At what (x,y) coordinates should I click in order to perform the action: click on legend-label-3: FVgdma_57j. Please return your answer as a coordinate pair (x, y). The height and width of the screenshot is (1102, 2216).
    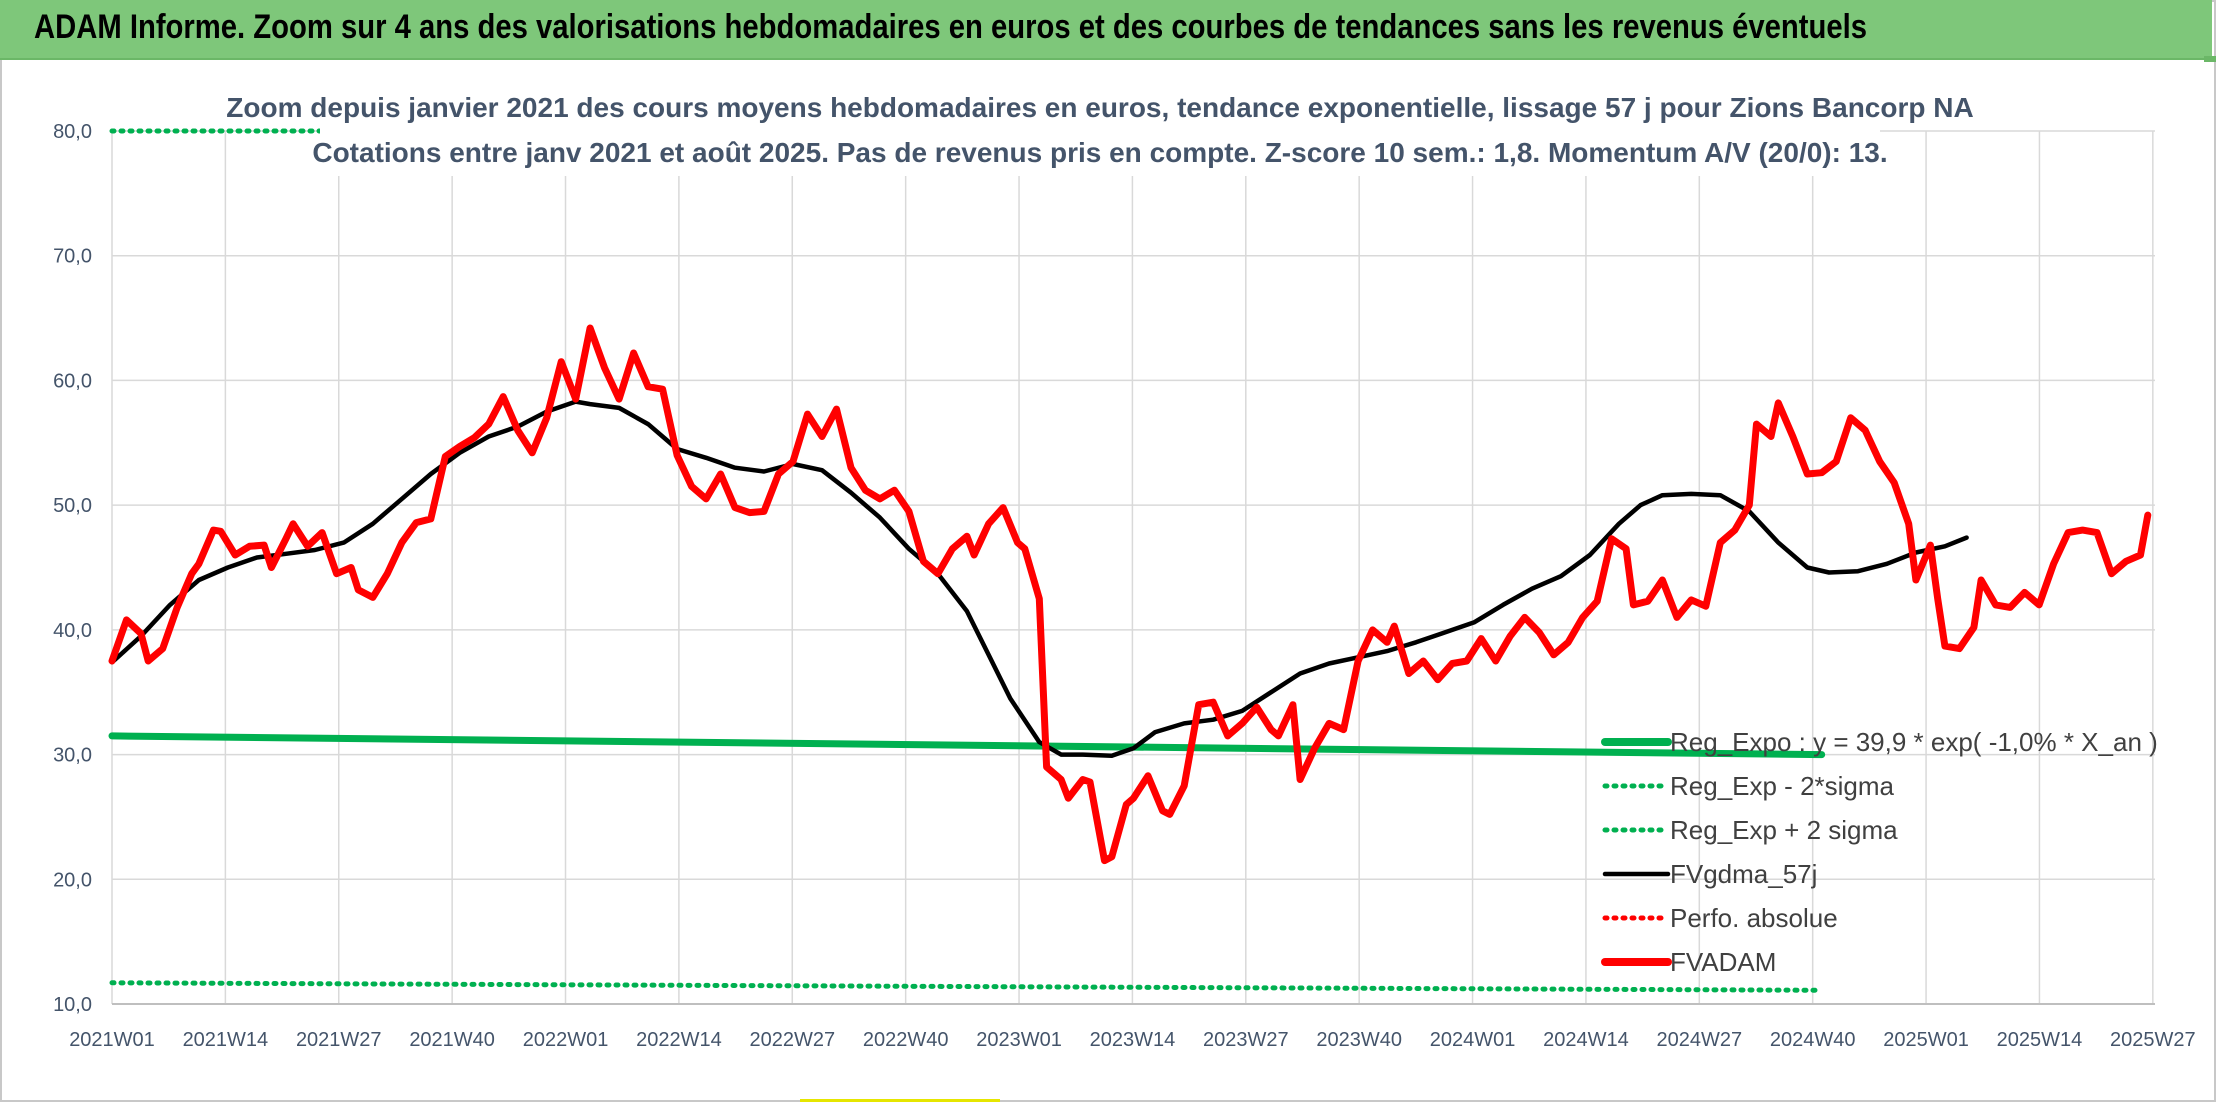
    Looking at the image, I should click on (1743, 874).